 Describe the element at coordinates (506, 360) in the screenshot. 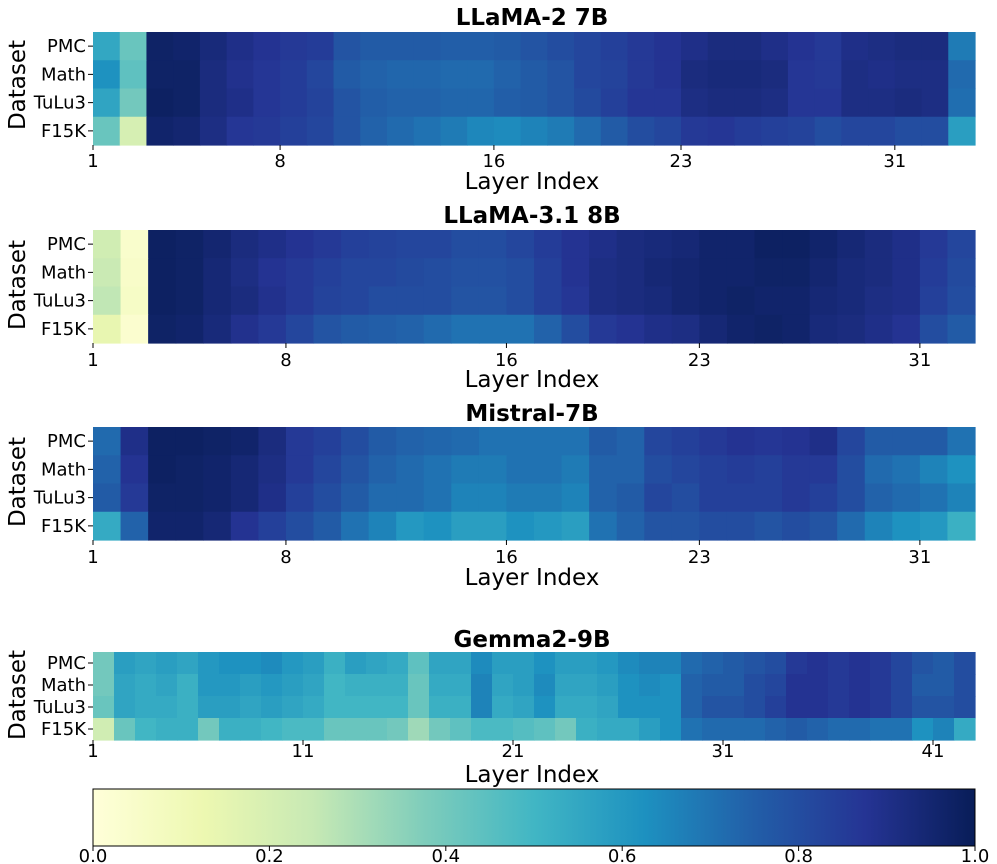

I see `x-tick-label: 16` at that location.